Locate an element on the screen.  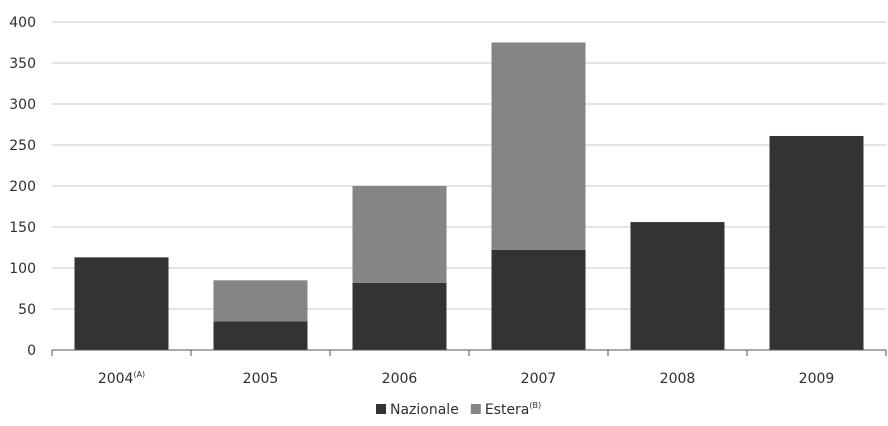
x-tick-label: 2004(A) is located at coordinates (121, 378).